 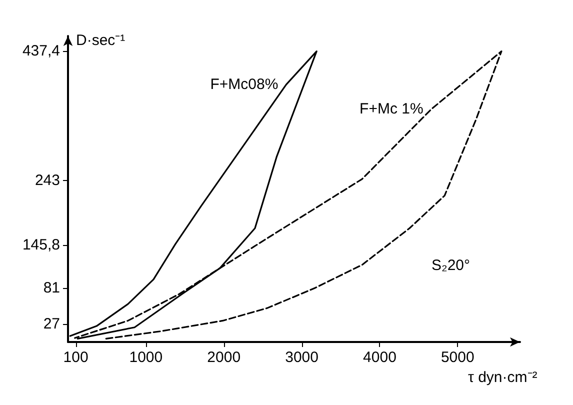 What do you see at coordinates (51, 288) in the screenshot?
I see `y-tick-label: 81` at bounding box center [51, 288].